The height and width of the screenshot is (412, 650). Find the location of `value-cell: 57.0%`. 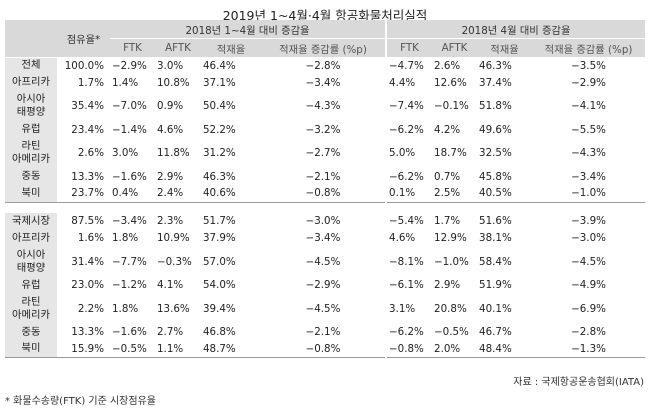

value-cell: 57.0% is located at coordinates (219, 261).